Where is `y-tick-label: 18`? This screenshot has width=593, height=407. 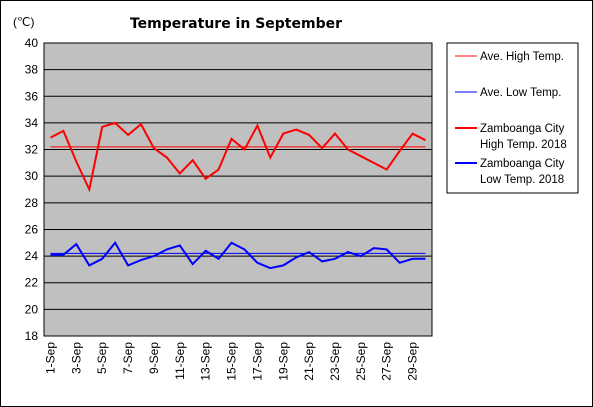
y-tick-label: 18 is located at coordinates (32, 336).